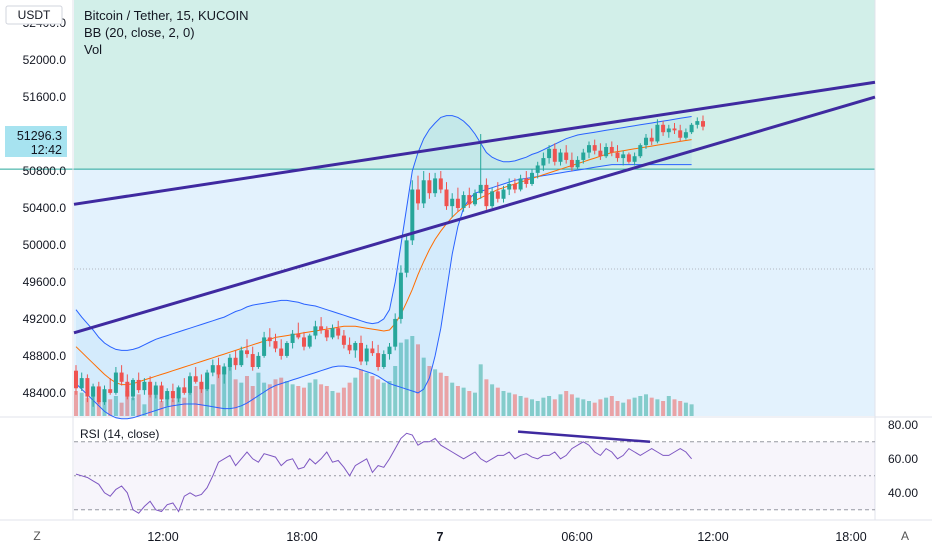  I want to click on bb-indicator-label: BB (20, close, 2, 0), so click(139, 32).